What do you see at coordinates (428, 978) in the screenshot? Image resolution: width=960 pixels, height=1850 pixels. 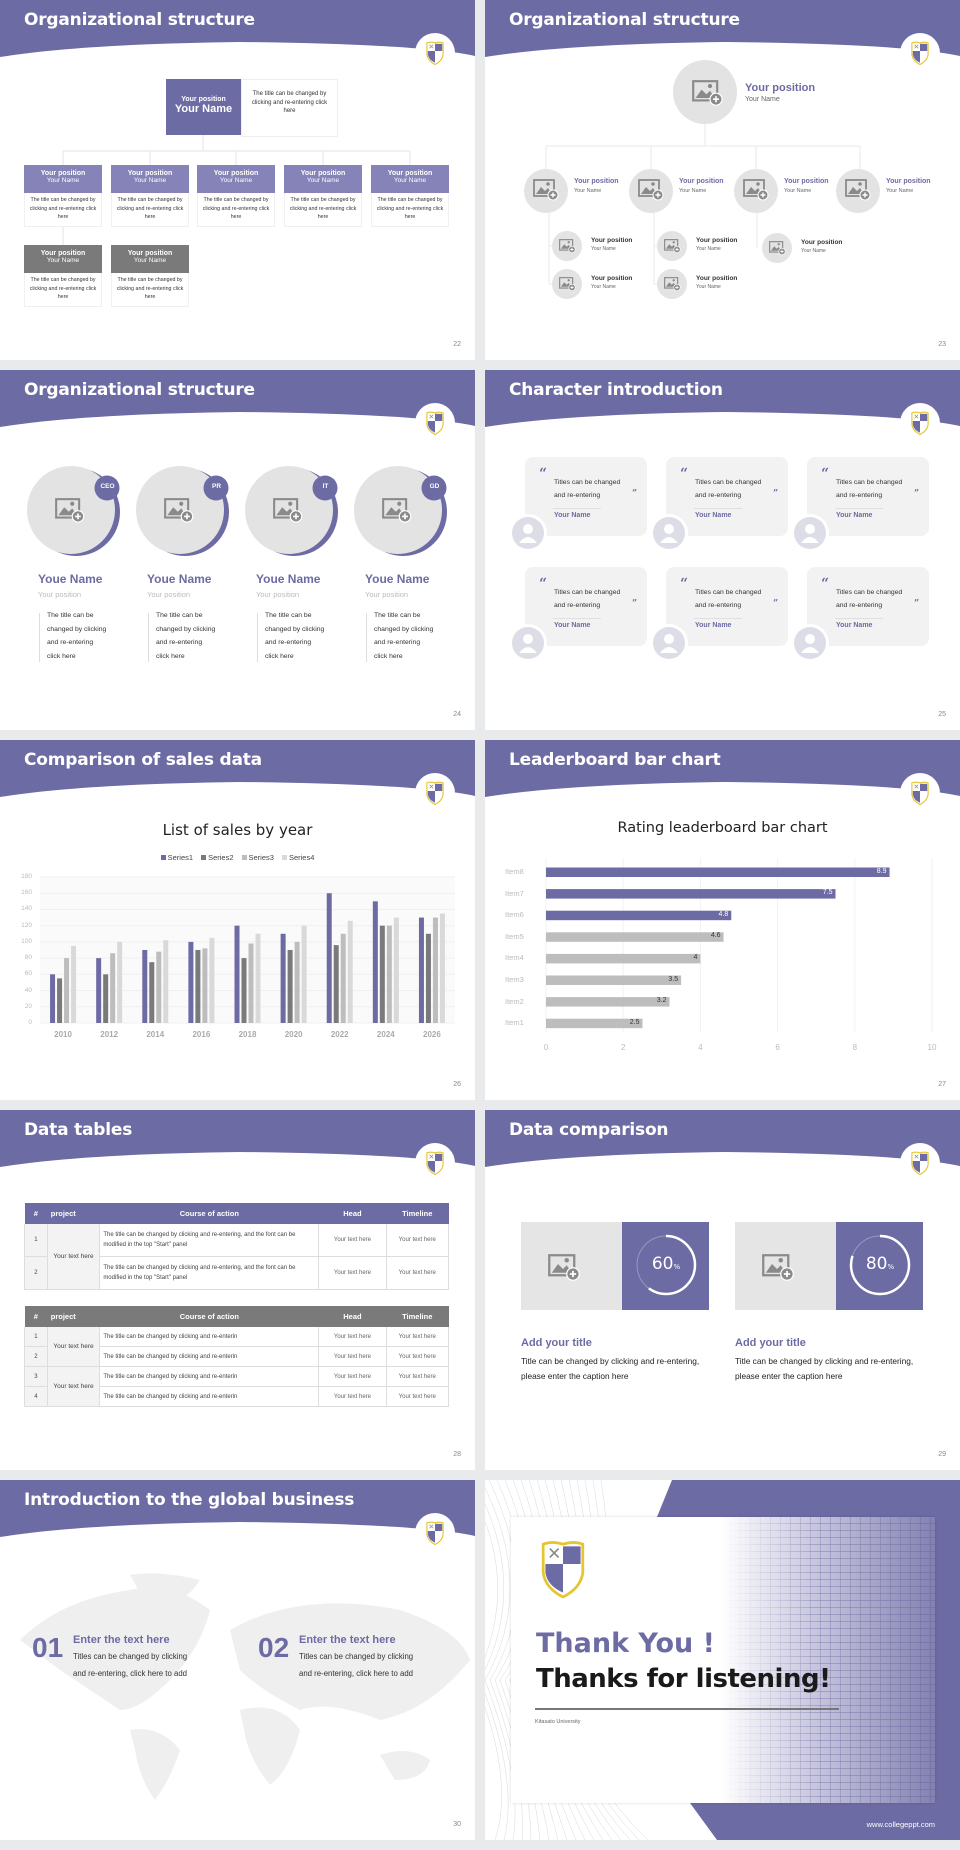 I see `bar-Series2-2026` at bounding box center [428, 978].